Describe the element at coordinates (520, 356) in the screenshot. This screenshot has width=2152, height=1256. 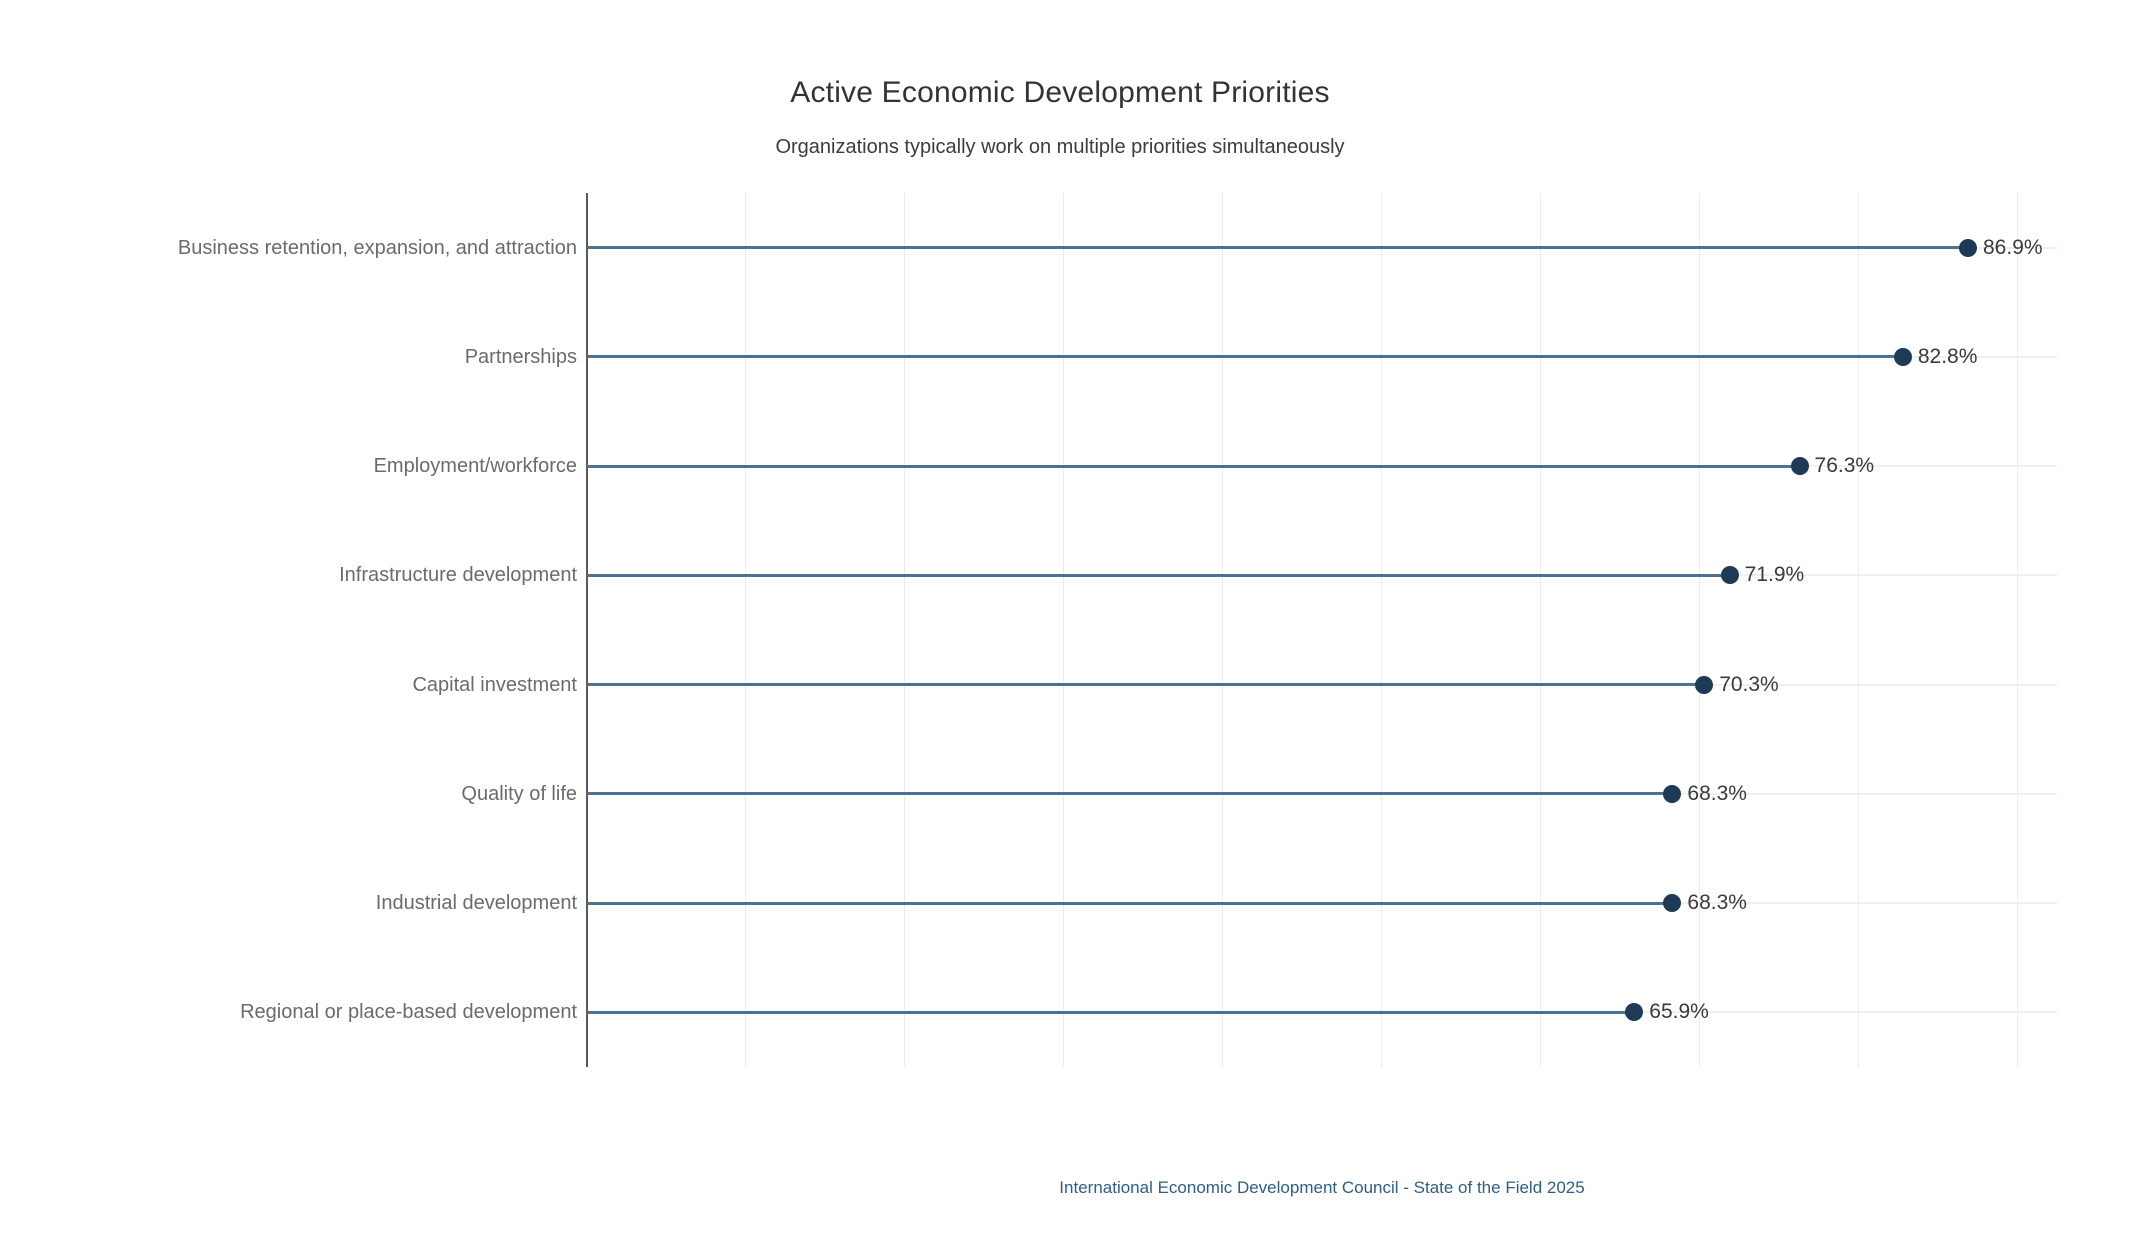
I see `category-label: Partnerships` at that location.